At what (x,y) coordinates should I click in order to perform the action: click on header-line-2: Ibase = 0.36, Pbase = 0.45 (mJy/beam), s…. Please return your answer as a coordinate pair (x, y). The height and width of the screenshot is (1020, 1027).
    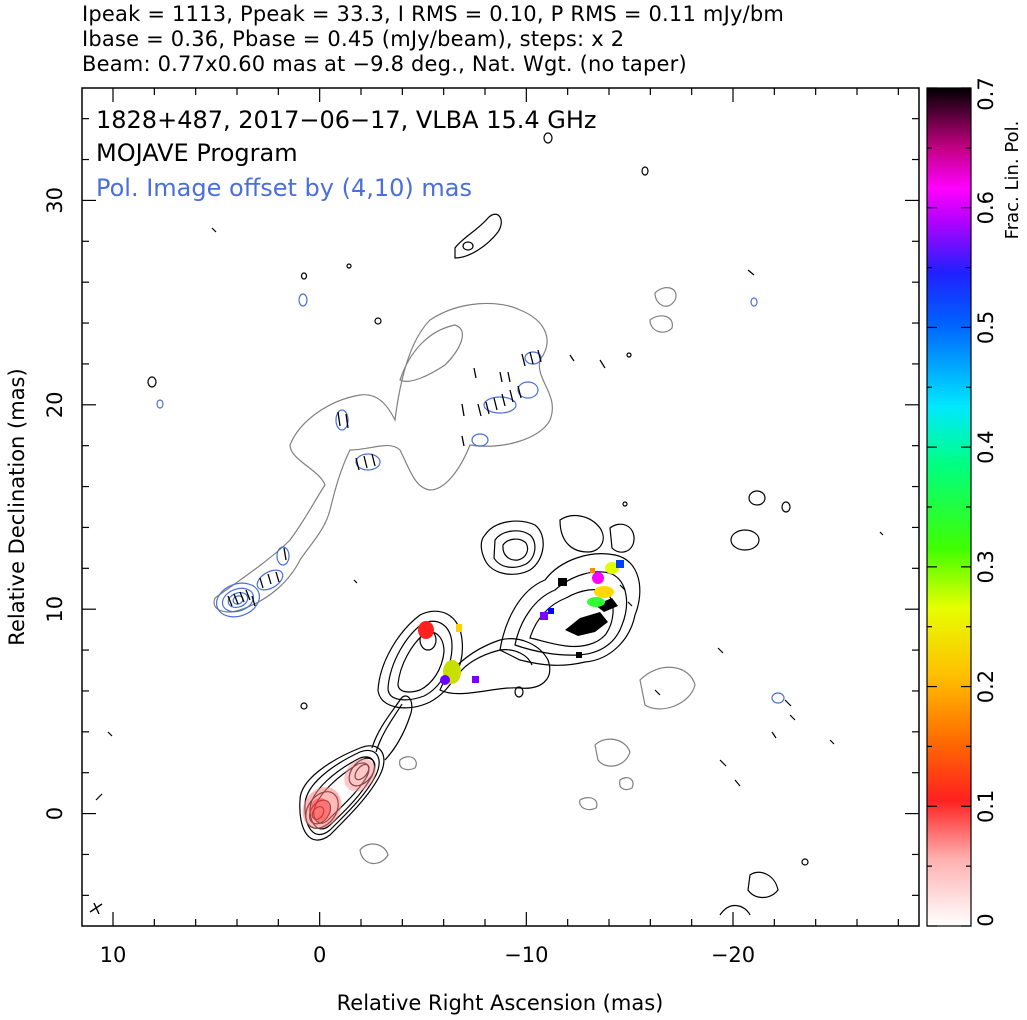
    Looking at the image, I should click on (353, 39).